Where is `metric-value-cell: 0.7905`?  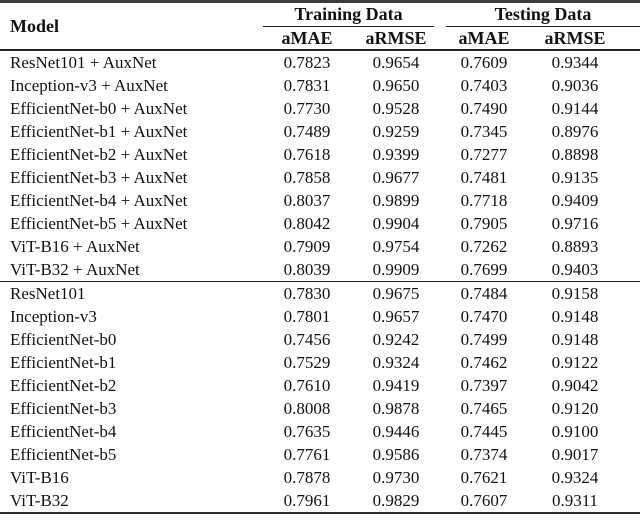
metric-value-cell: 0.7905 is located at coordinates (484, 223).